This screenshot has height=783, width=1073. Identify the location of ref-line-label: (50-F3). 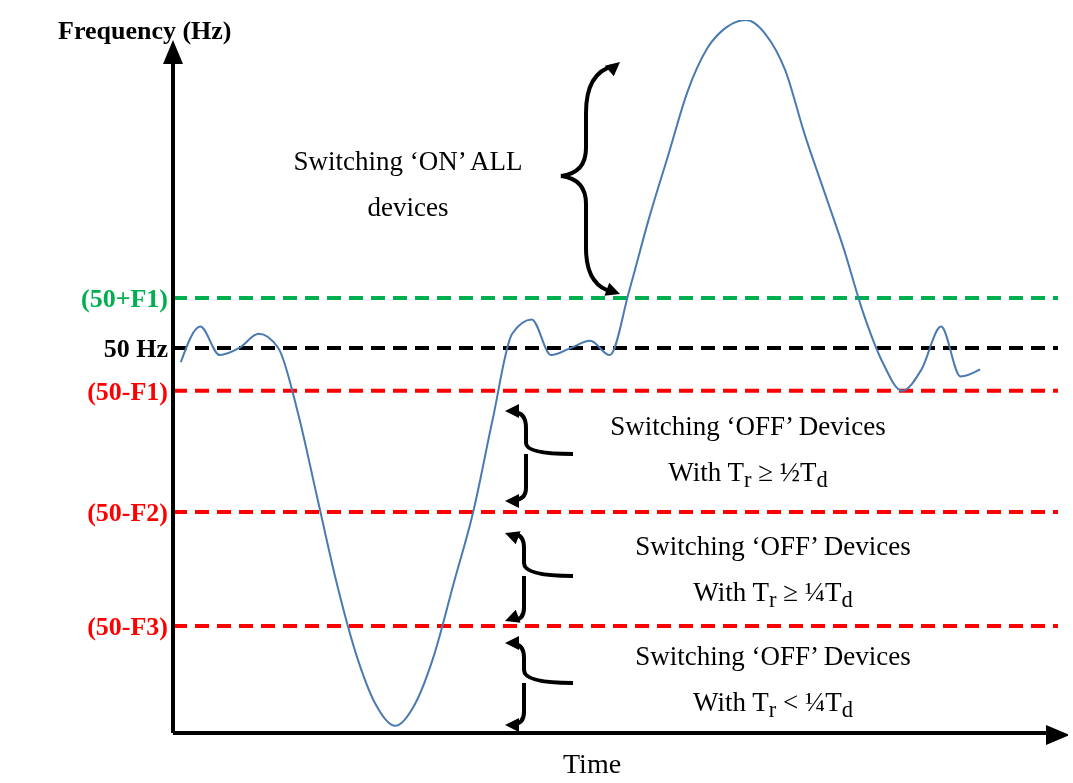
(127, 627).